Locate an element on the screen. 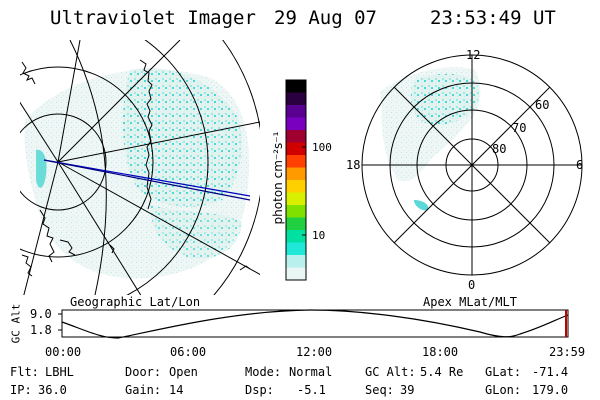 Image resolution: width=600 pixels, height=400 pixels. status-gcalt-value: 5.4 Re is located at coordinates (442, 372).